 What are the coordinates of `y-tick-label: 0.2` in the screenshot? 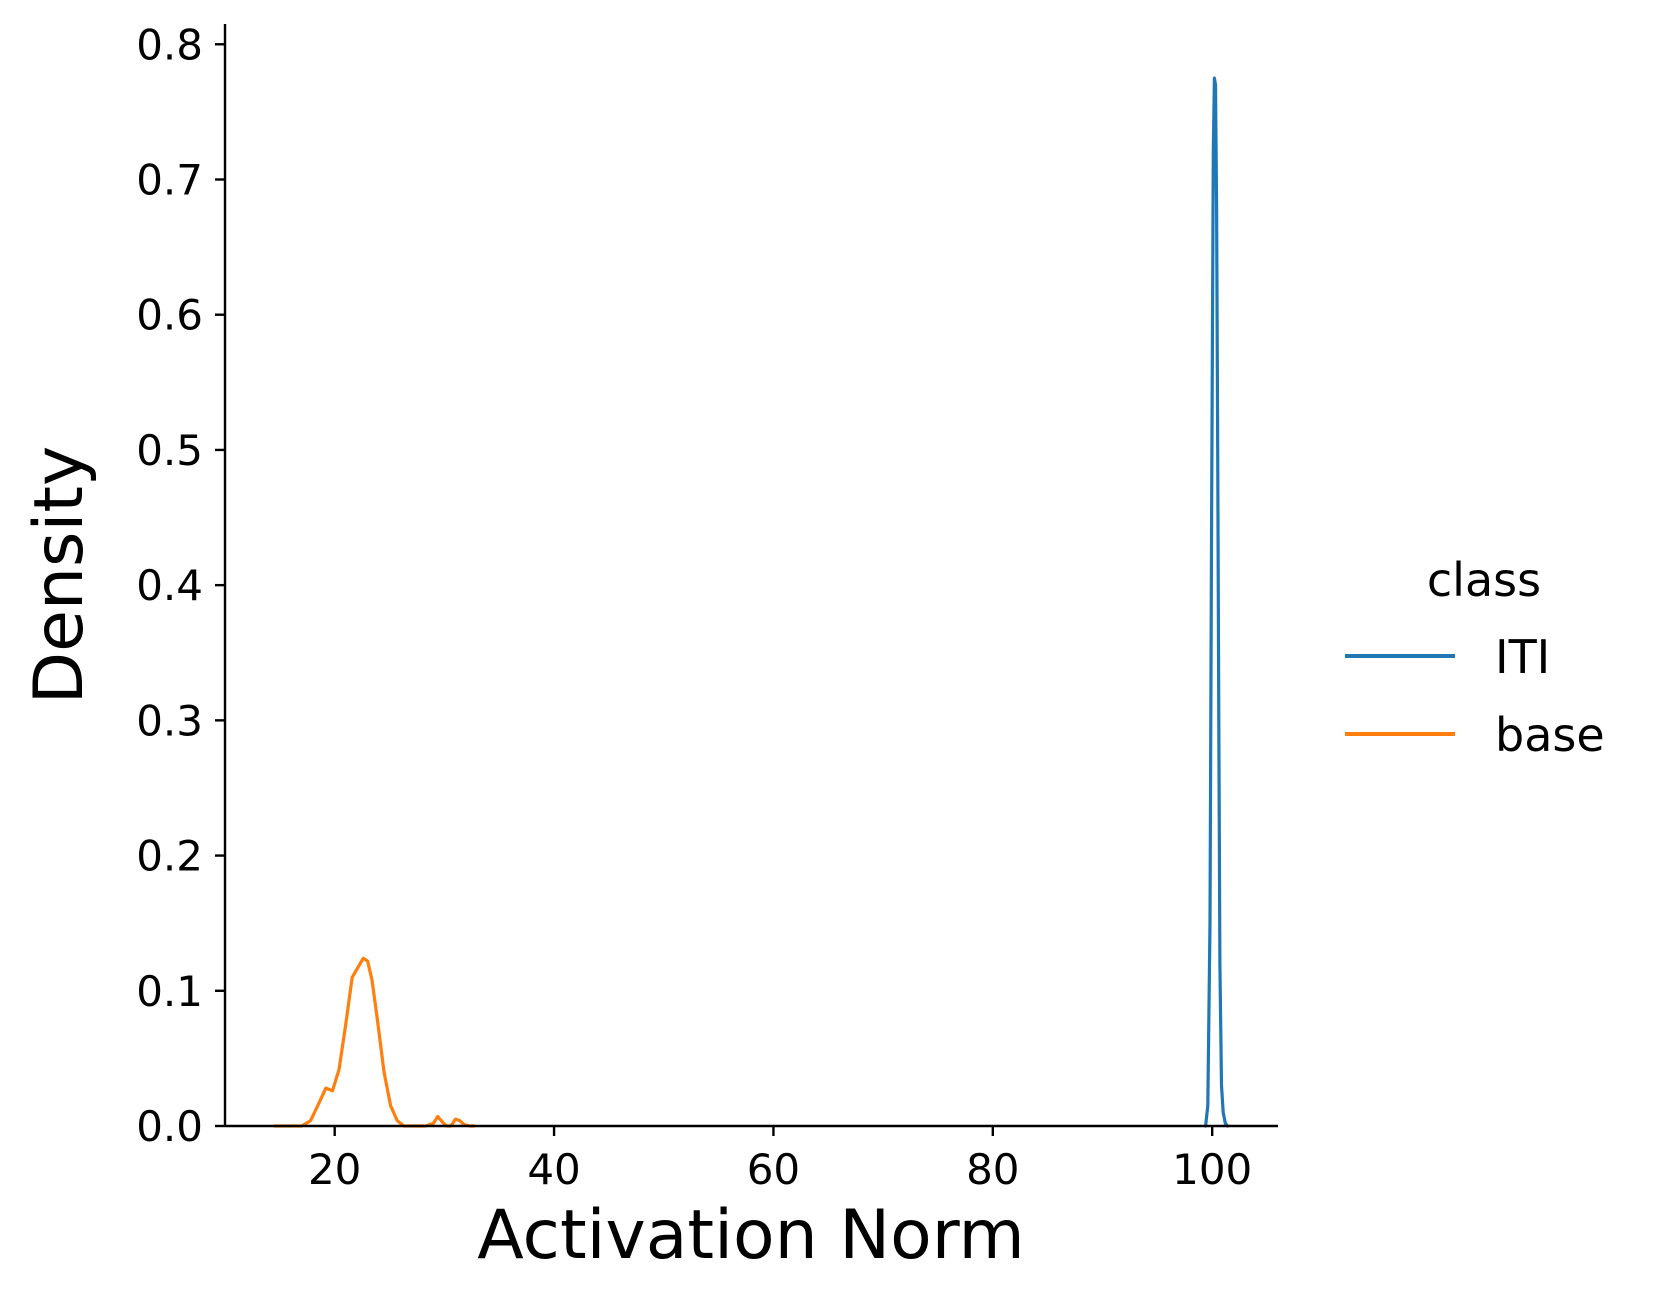 It's located at (169, 856).